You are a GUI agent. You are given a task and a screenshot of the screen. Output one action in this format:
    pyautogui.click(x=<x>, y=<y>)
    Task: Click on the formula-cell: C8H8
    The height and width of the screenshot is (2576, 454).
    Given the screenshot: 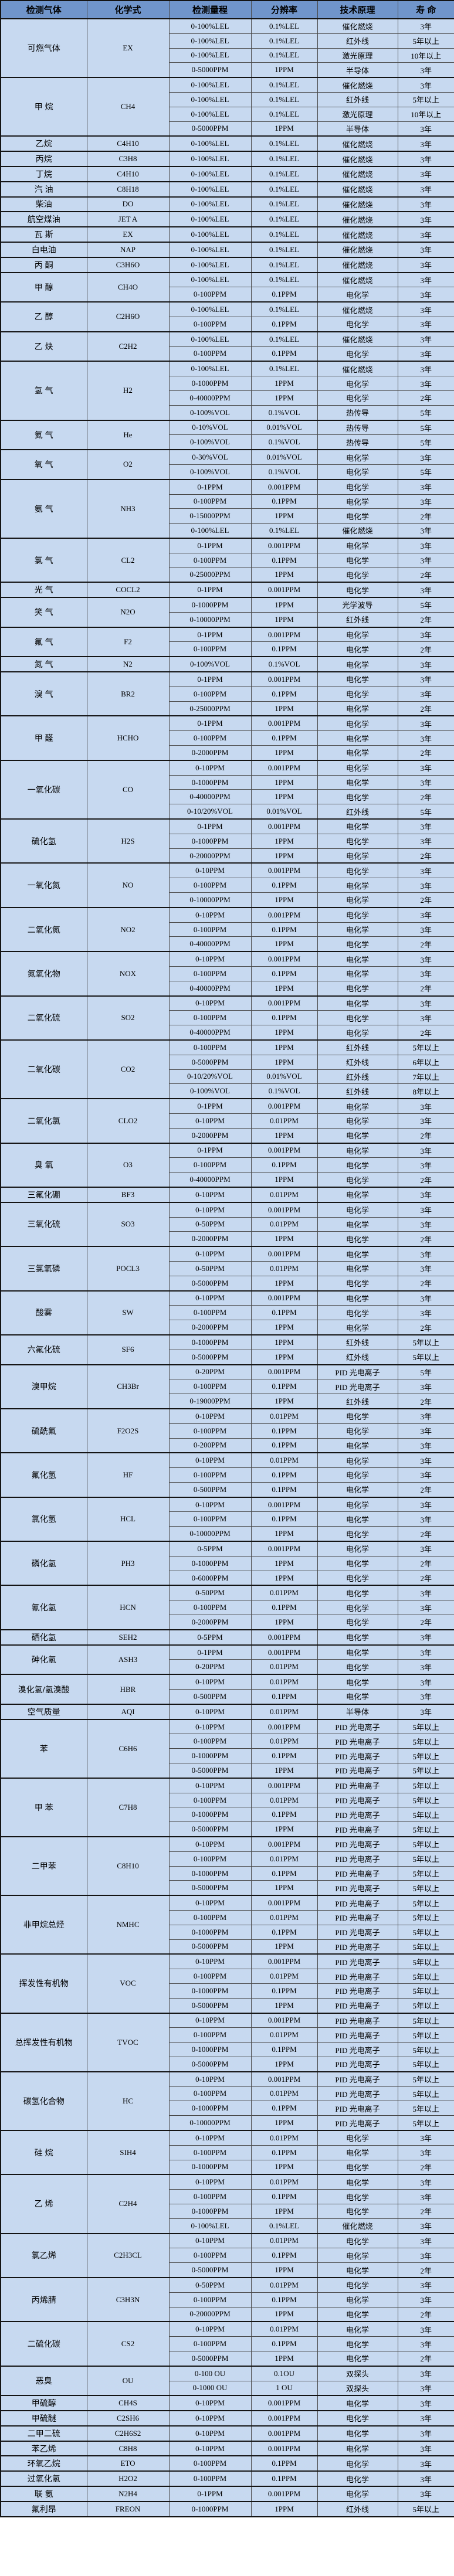 What is the action you would take?
    pyautogui.click(x=128, y=2448)
    